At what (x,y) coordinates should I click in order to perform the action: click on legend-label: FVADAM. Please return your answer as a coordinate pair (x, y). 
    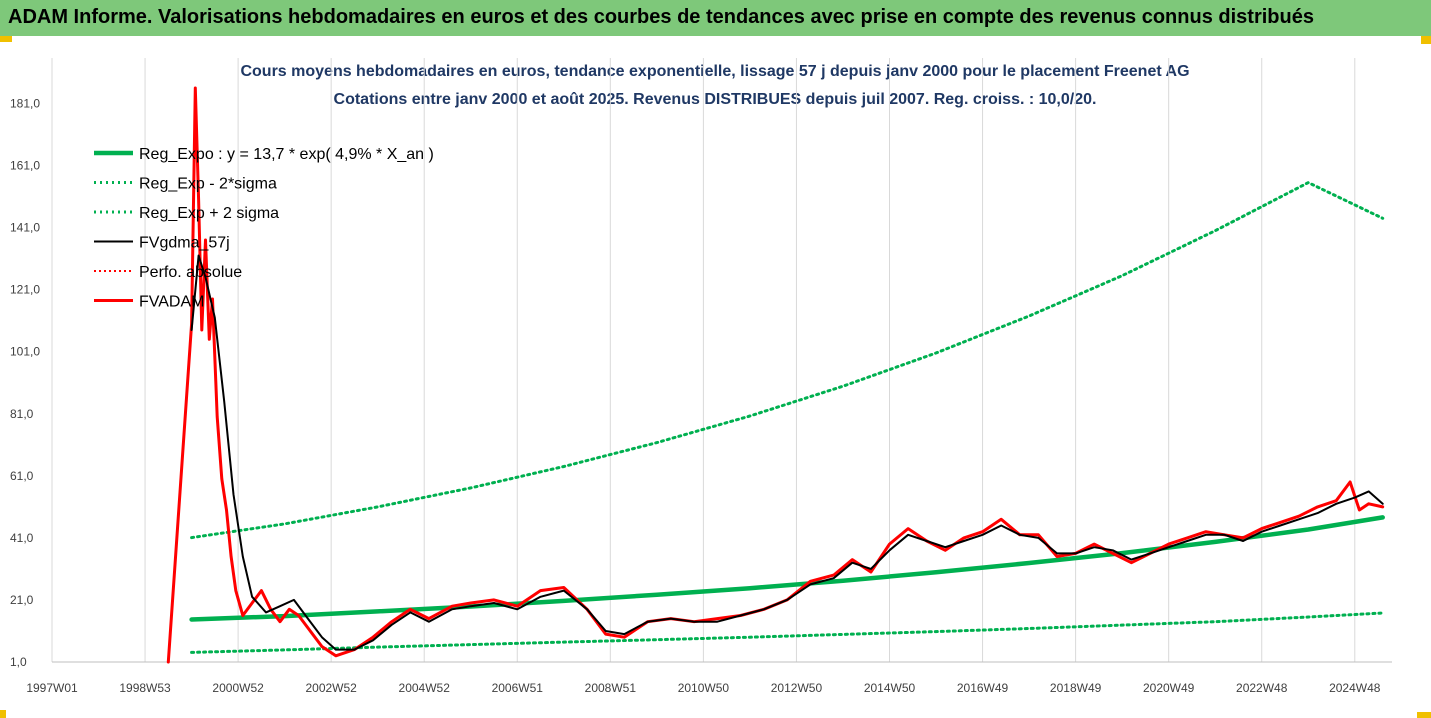
    Looking at the image, I should click on (171, 302).